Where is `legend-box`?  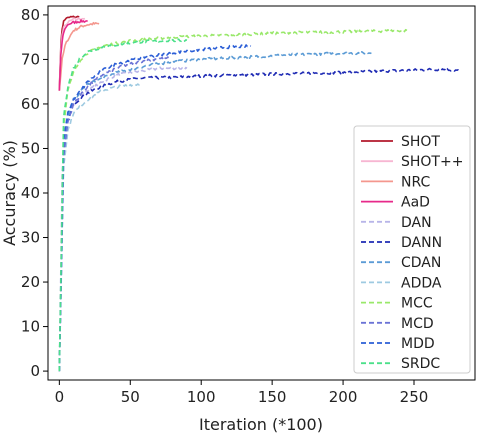
legend-box is located at coordinates (412, 249).